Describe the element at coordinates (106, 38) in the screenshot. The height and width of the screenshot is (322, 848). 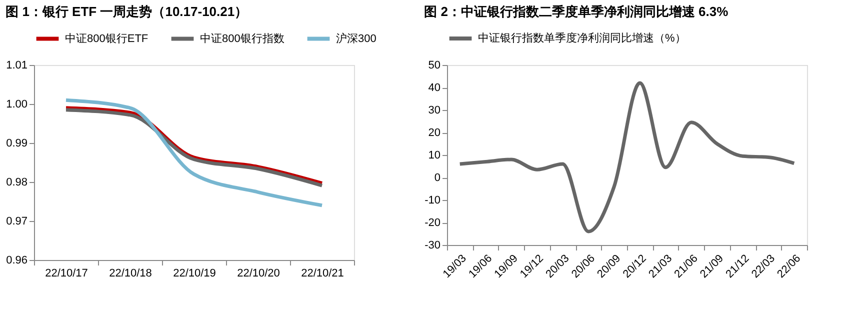
I see `legend-label: 中证800银行ETF` at that location.